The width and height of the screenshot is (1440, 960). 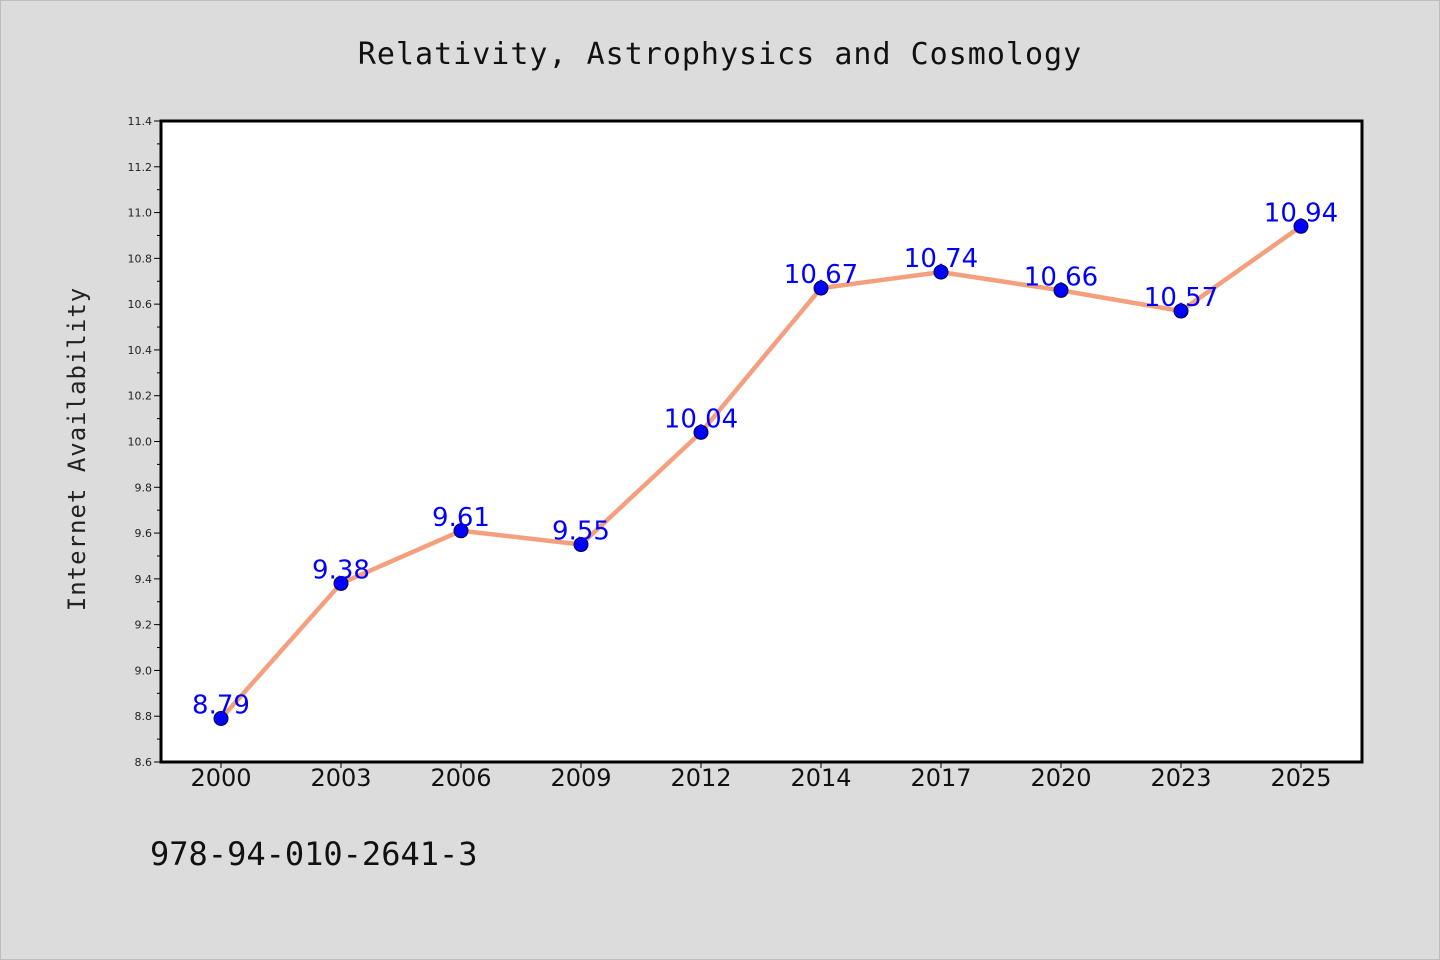 What do you see at coordinates (144, 533) in the screenshot?
I see `y-tick-label: 9.6` at bounding box center [144, 533].